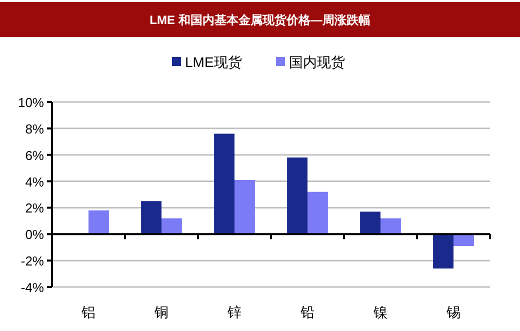 Image resolution: width=520 pixels, height=331 pixels. What do you see at coordinates (34, 182) in the screenshot?
I see `y-tick-label: 4%` at bounding box center [34, 182].